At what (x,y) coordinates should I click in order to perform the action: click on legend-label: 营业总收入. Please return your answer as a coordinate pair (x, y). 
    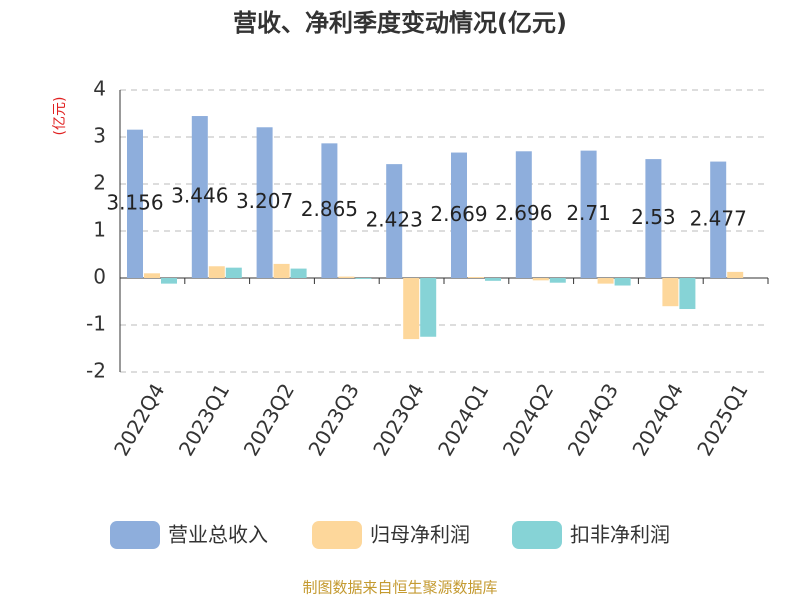
    Looking at the image, I should click on (218, 535).